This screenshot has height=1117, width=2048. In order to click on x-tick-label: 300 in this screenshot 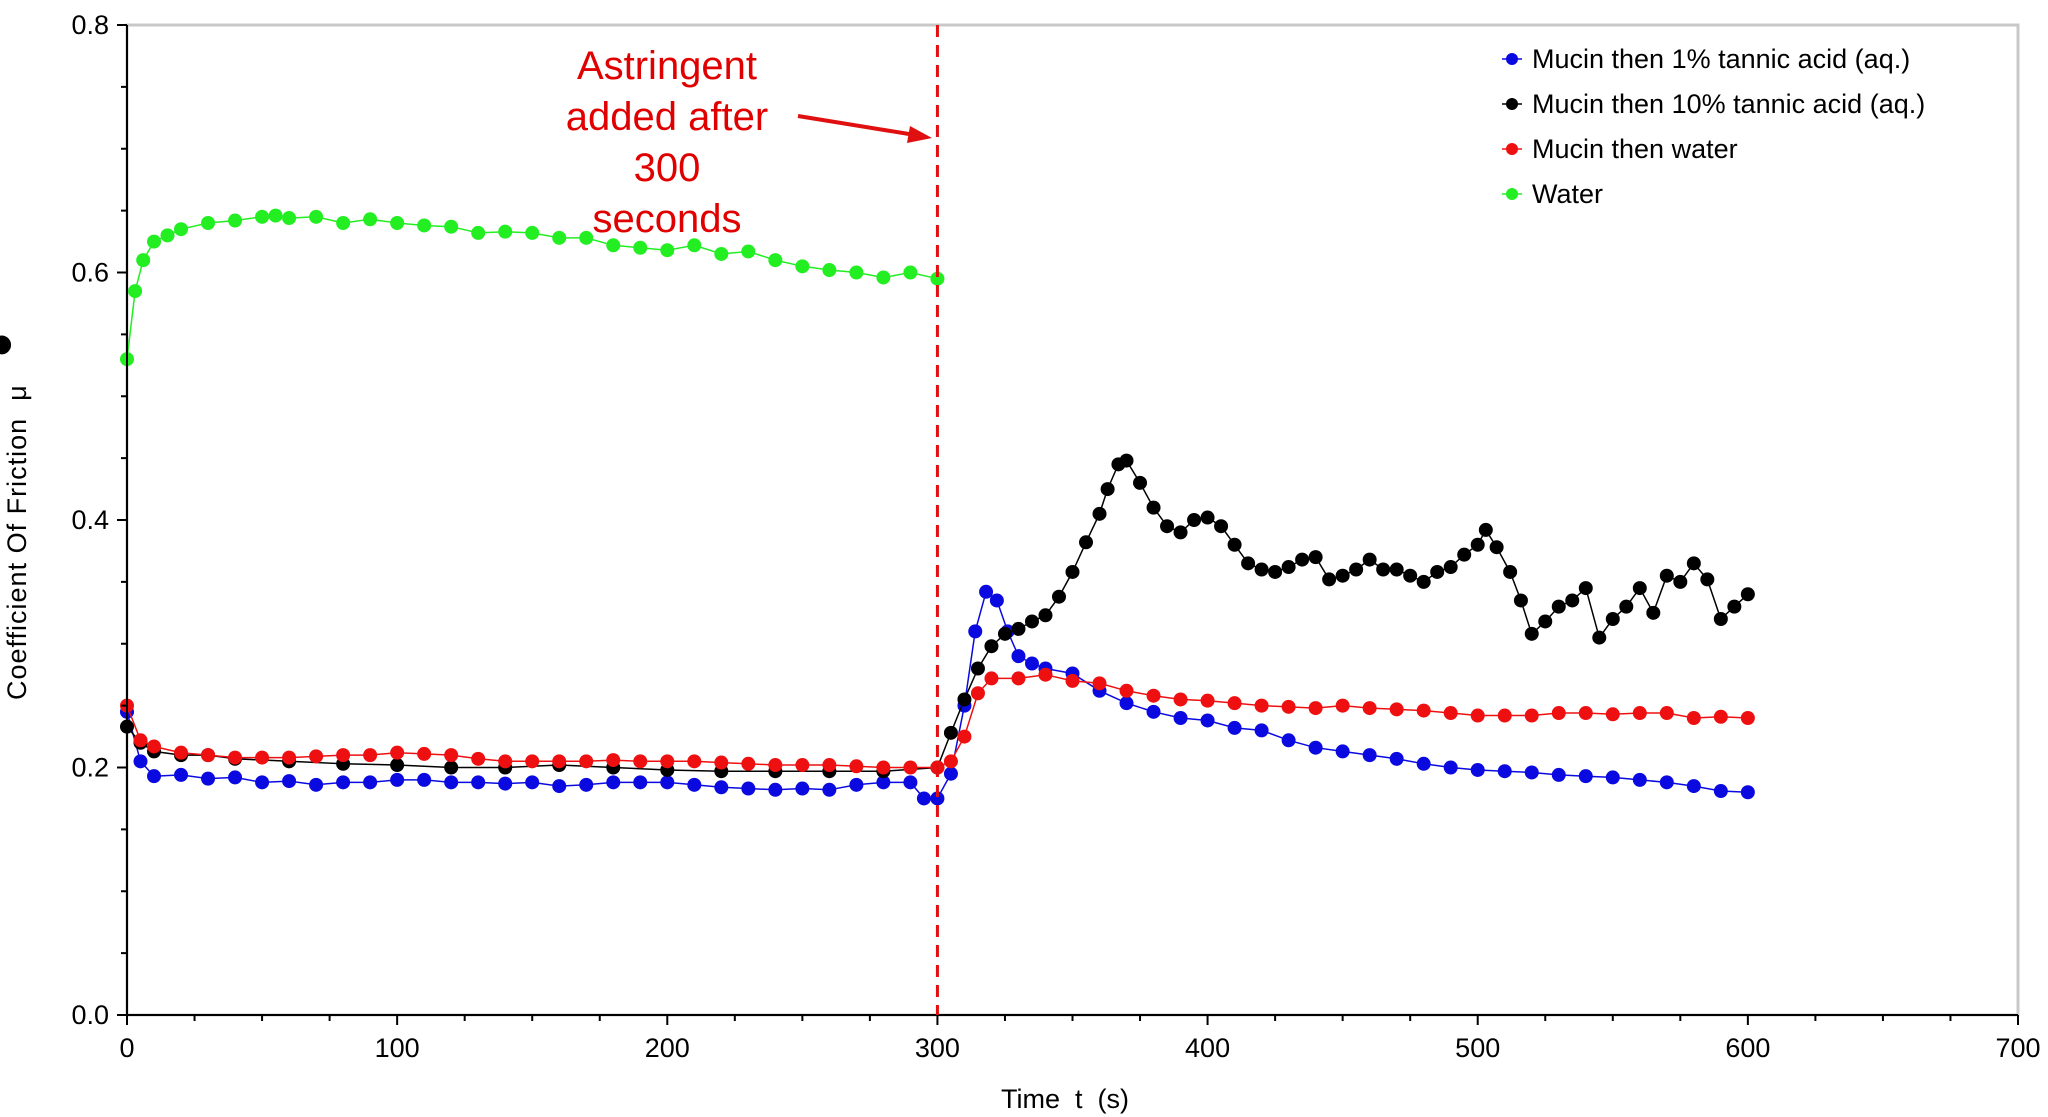, I will do `click(937, 1048)`.